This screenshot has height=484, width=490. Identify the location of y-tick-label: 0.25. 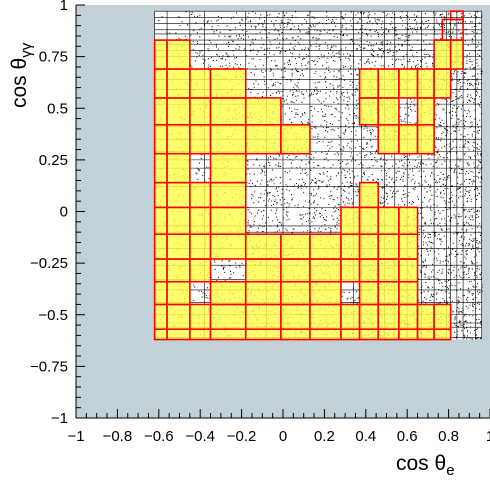
(53, 160).